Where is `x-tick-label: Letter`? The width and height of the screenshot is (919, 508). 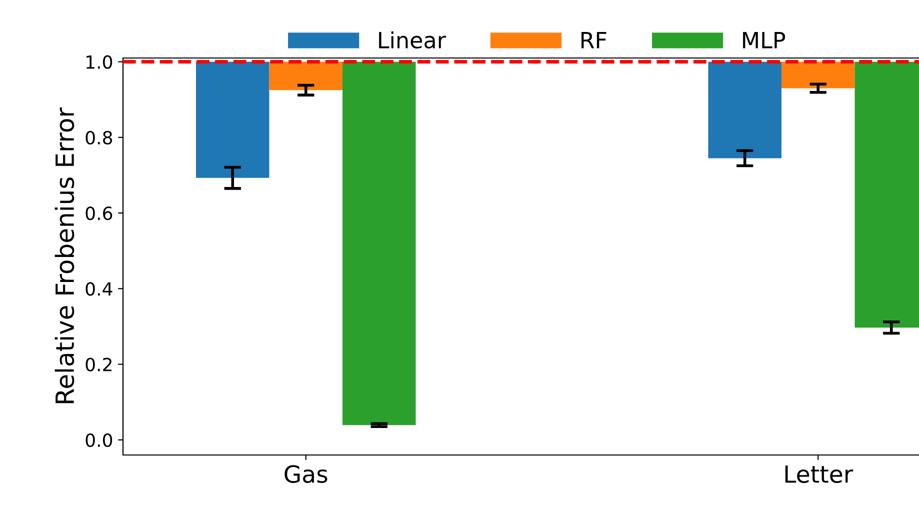
x-tick-label: Letter is located at coordinates (819, 474).